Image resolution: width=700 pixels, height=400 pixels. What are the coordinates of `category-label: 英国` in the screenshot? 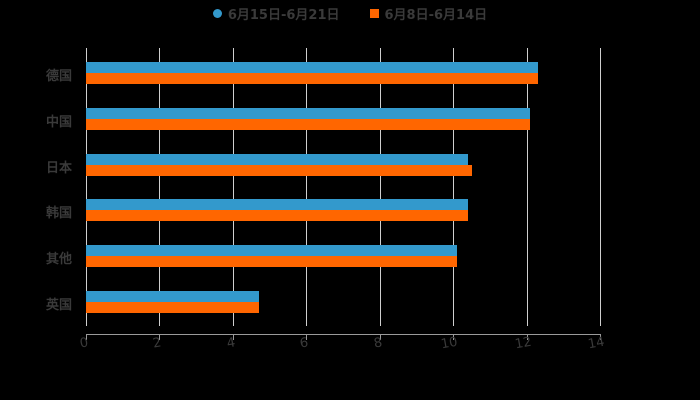 It's located at (59, 305).